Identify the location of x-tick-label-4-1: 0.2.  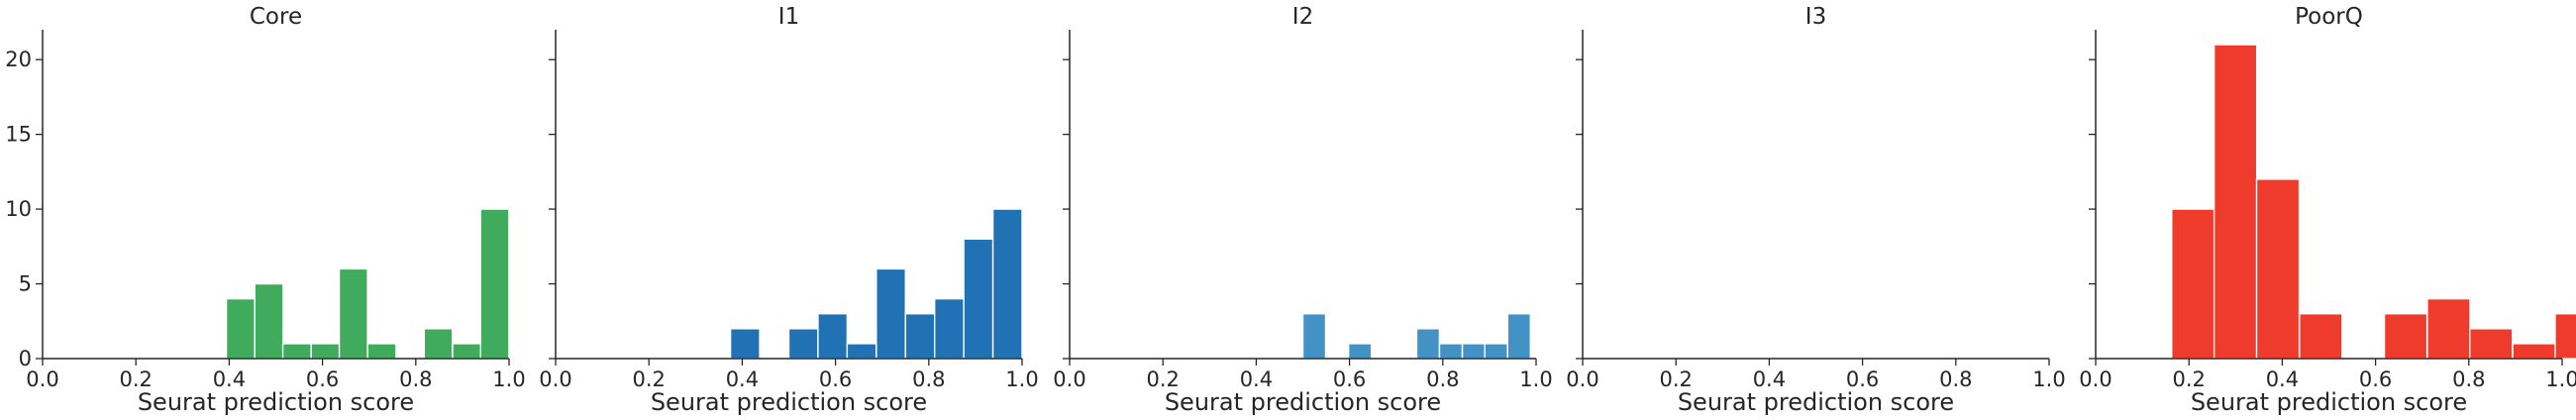
(2188, 379).